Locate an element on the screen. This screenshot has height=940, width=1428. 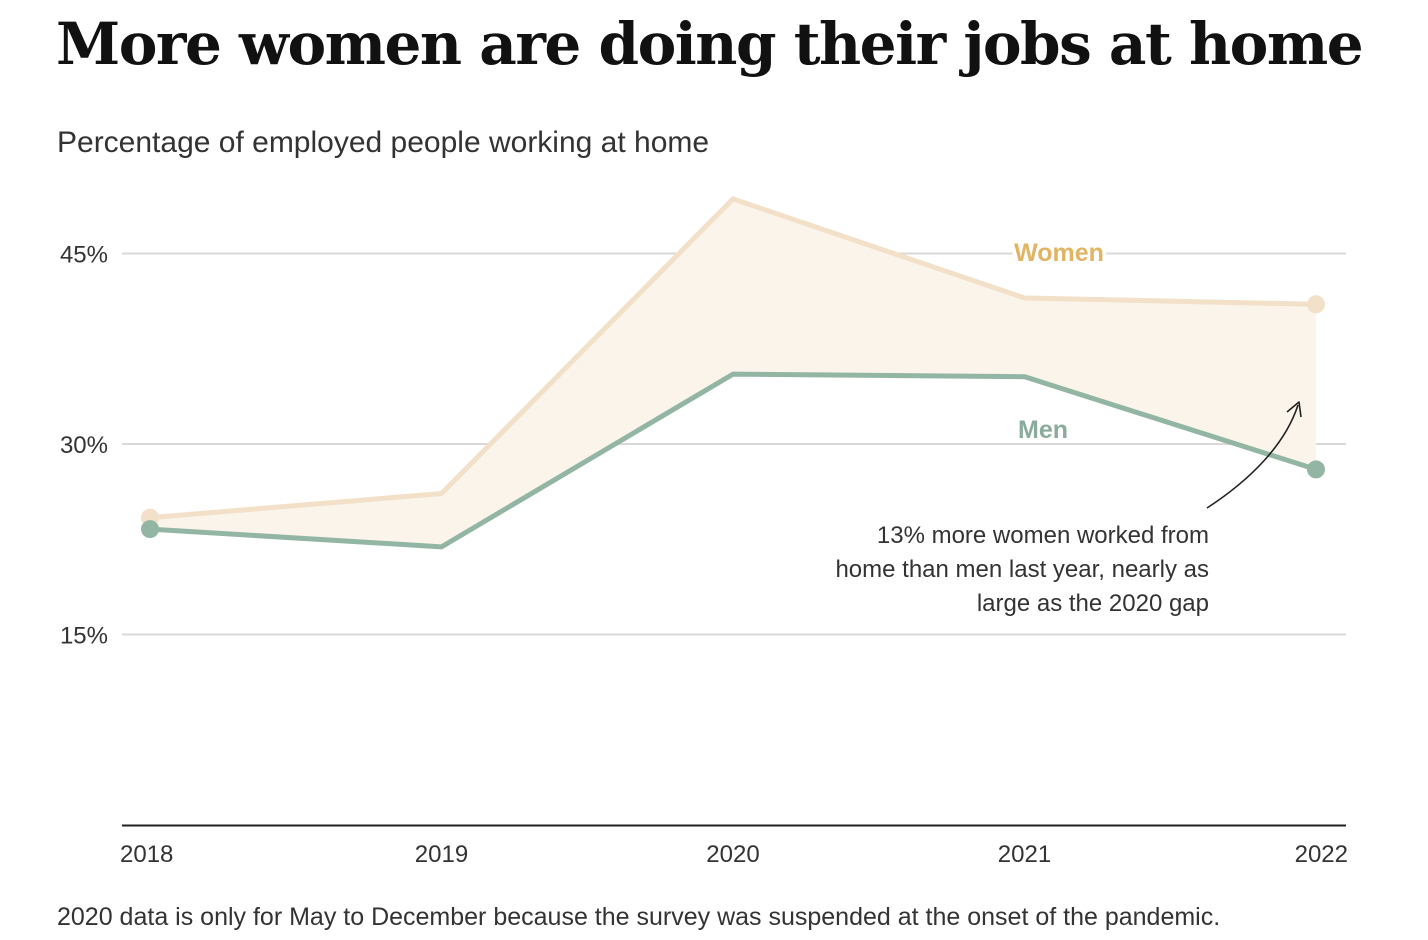
annotation-arrowhead is located at coordinates (1294, 409).